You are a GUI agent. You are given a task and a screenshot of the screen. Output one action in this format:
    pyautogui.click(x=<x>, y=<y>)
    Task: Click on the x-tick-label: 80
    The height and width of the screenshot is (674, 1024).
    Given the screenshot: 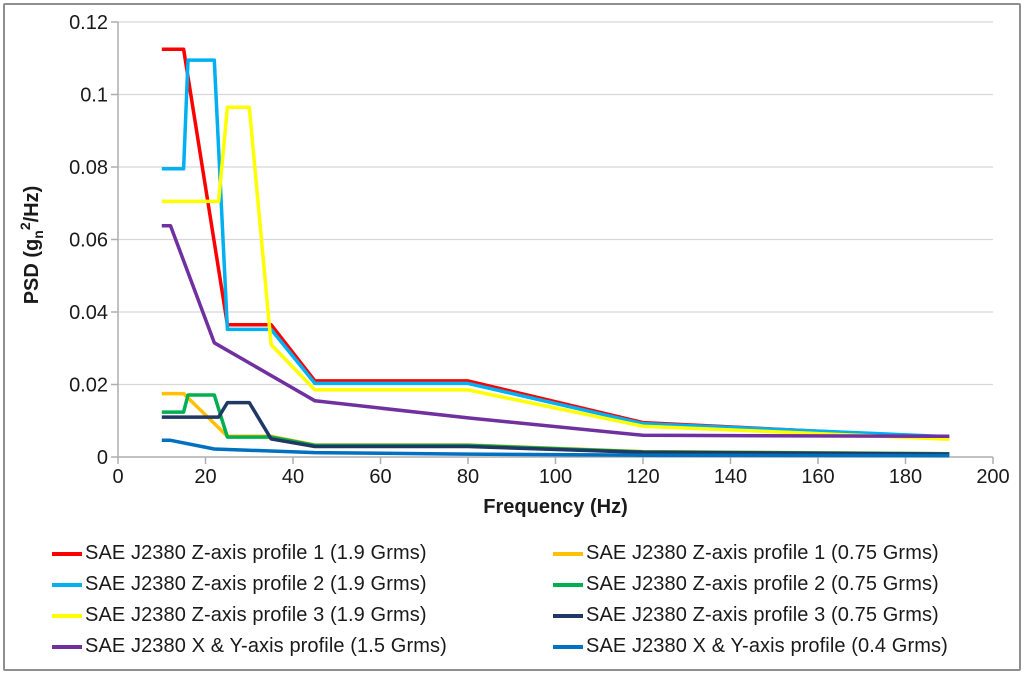 What is the action you would take?
    pyautogui.click(x=468, y=477)
    